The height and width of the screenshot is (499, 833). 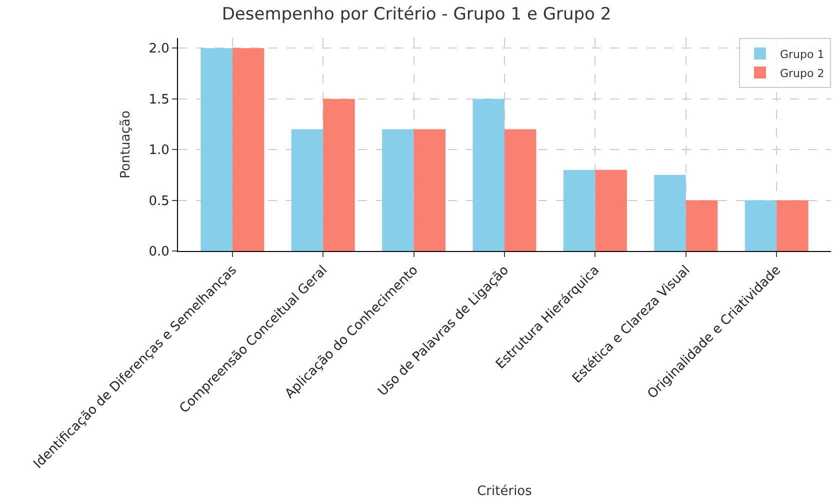 I want to click on legend-label: Grupo 2, so click(x=802, y=73).